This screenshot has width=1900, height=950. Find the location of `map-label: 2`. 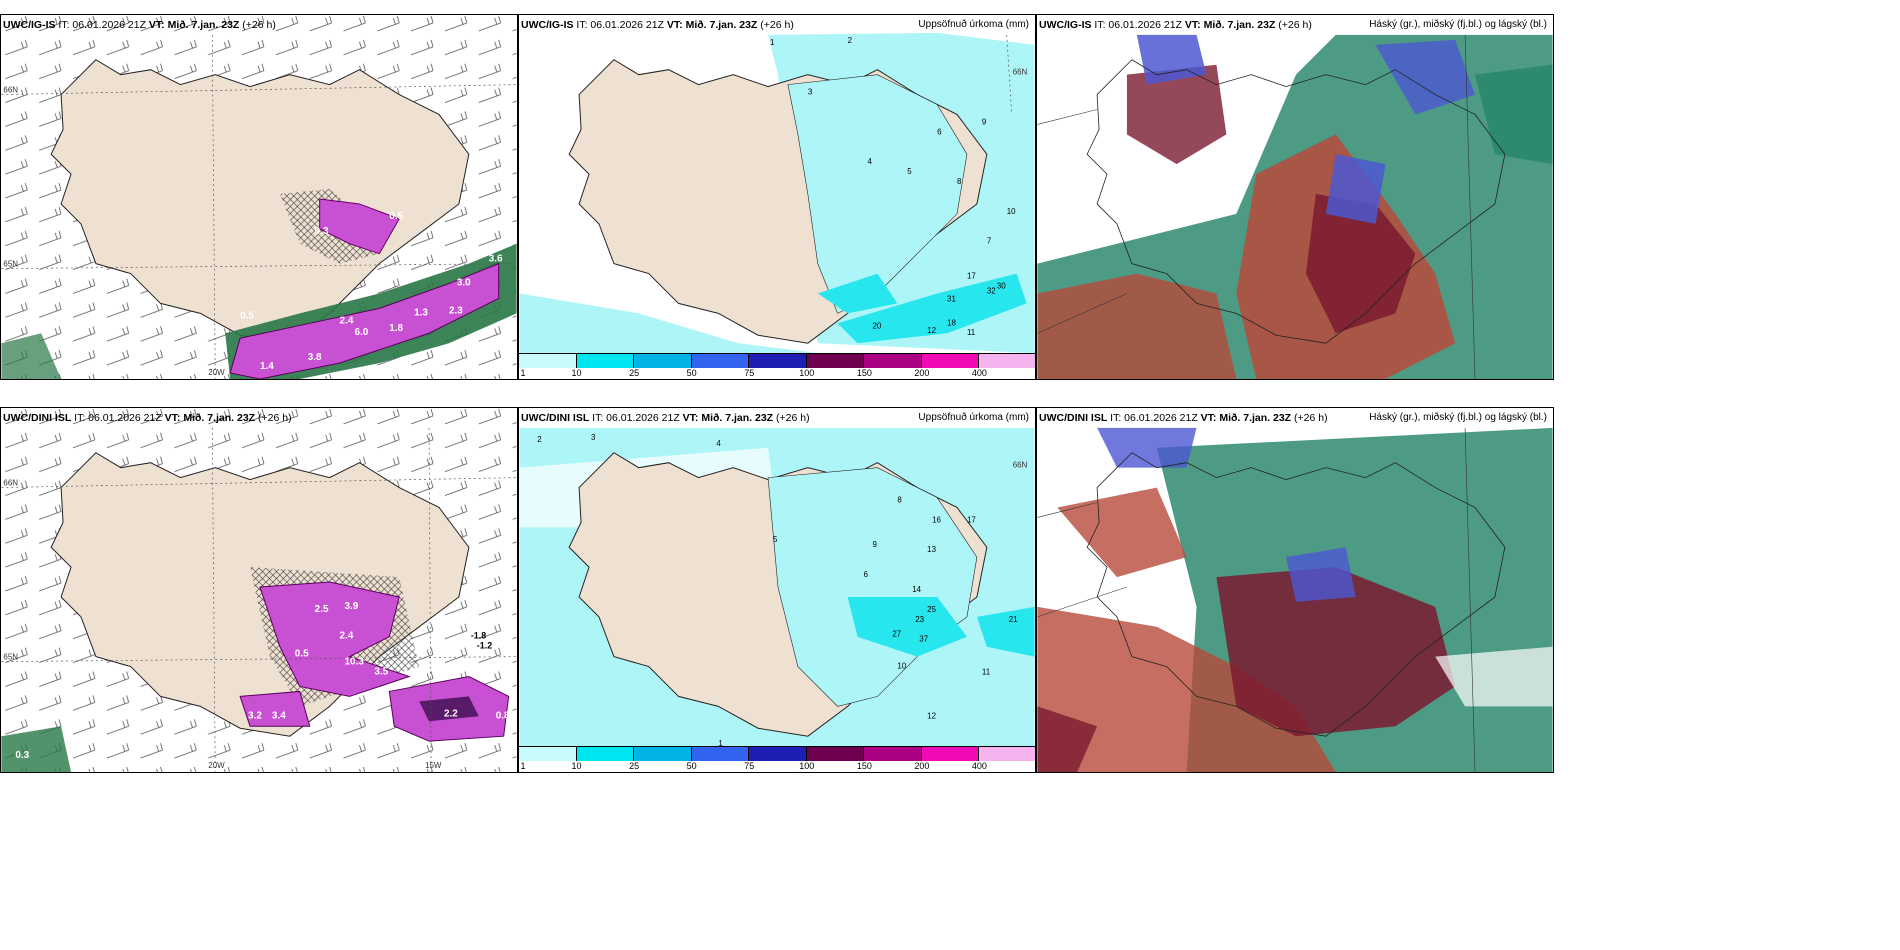

map-label: 2 is located at coordinates (539, 439).